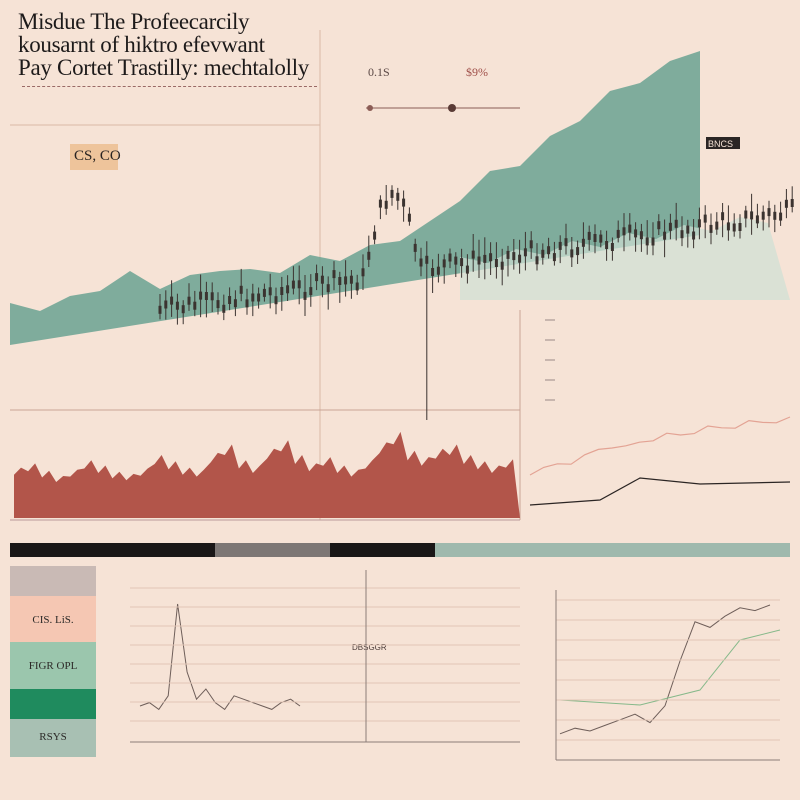  What do you see at coordinates (379, 72) in the screenshot?
I see `top-value-1: 0.1S` at bounding box center [379, 72].